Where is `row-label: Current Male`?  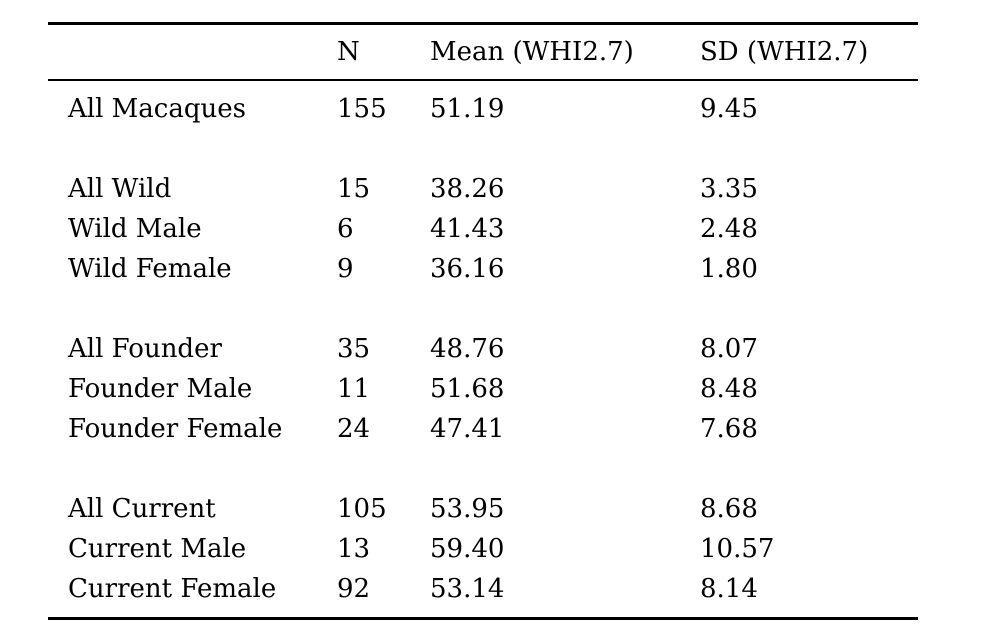 row-label: Current Male is located at coordinates (157, 549).